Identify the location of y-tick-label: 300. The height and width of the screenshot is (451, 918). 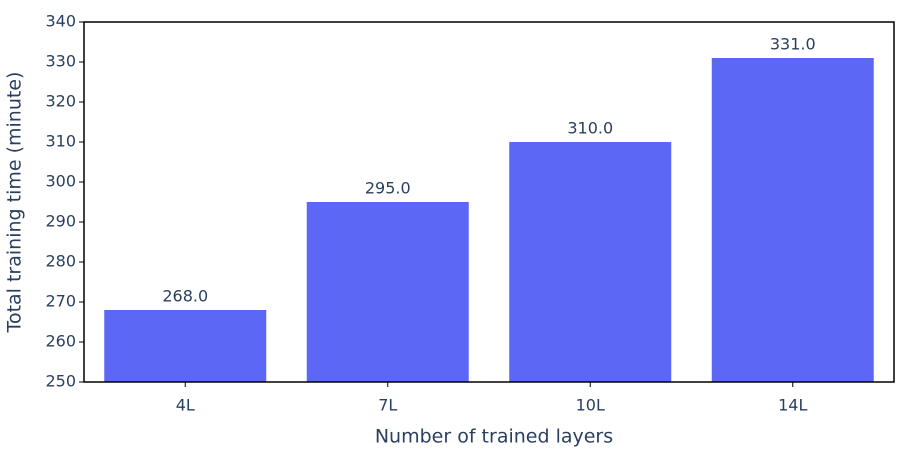
(60, 181).